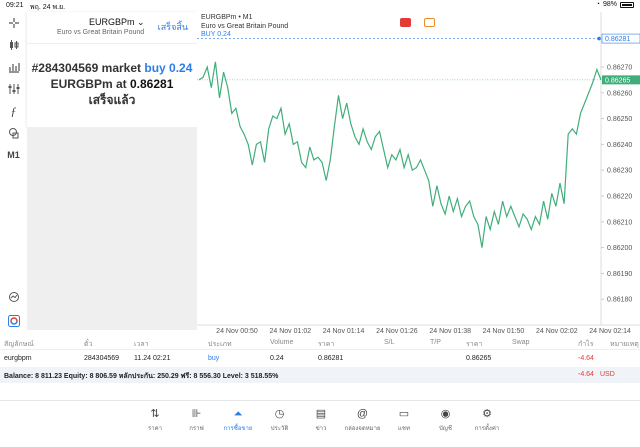  Describe the element at coordinates (479, 358) in the screenshot. I see `table-cell: 0.86265` at that location.